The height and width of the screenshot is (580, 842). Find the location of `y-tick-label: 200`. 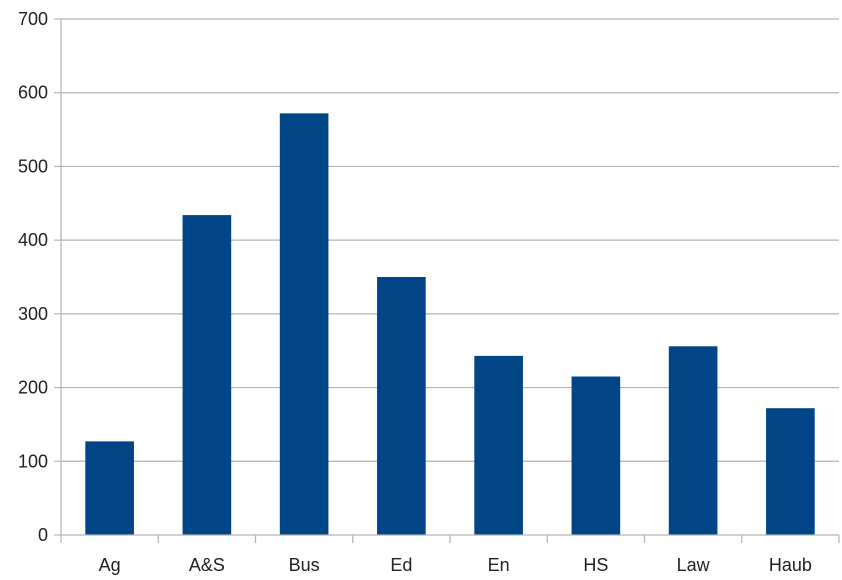

y-tick-label: 200 is located at coordinates (33, 388).